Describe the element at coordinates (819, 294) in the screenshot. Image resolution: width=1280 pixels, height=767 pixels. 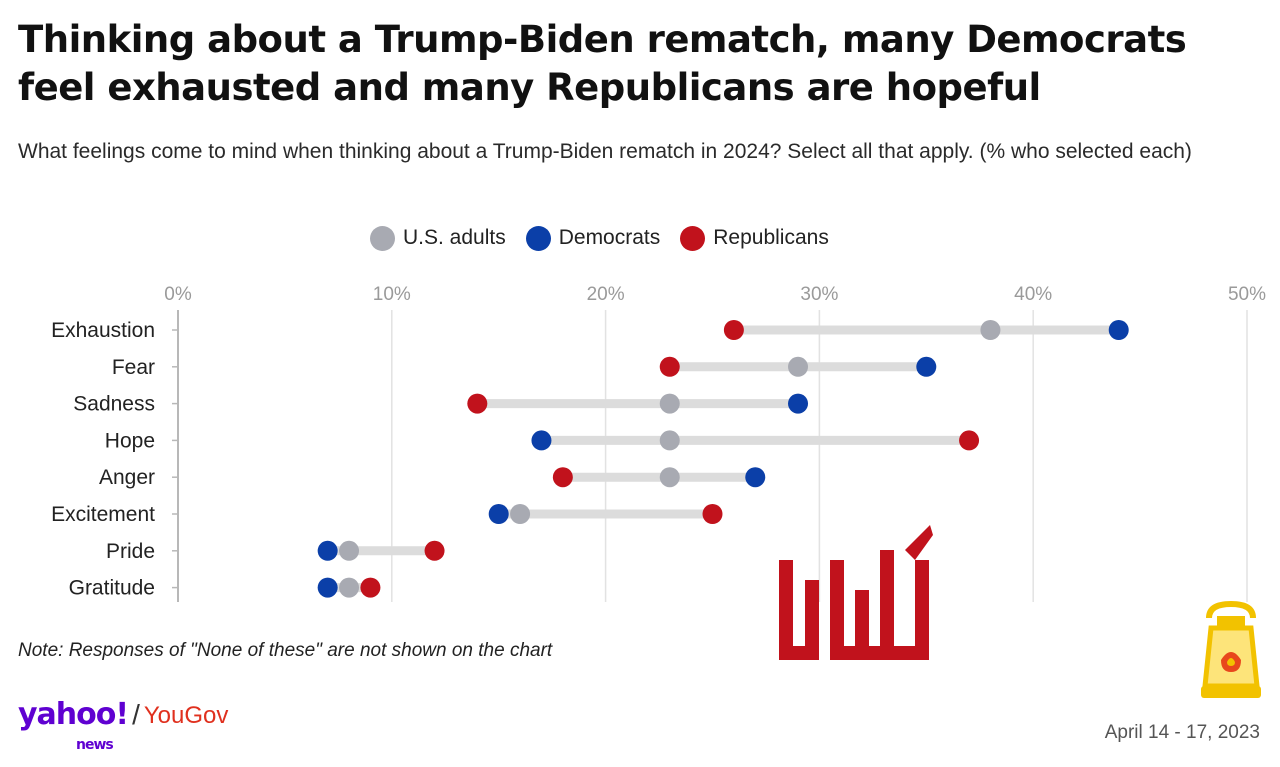
I see `x-tick-label: 30%` at that location.